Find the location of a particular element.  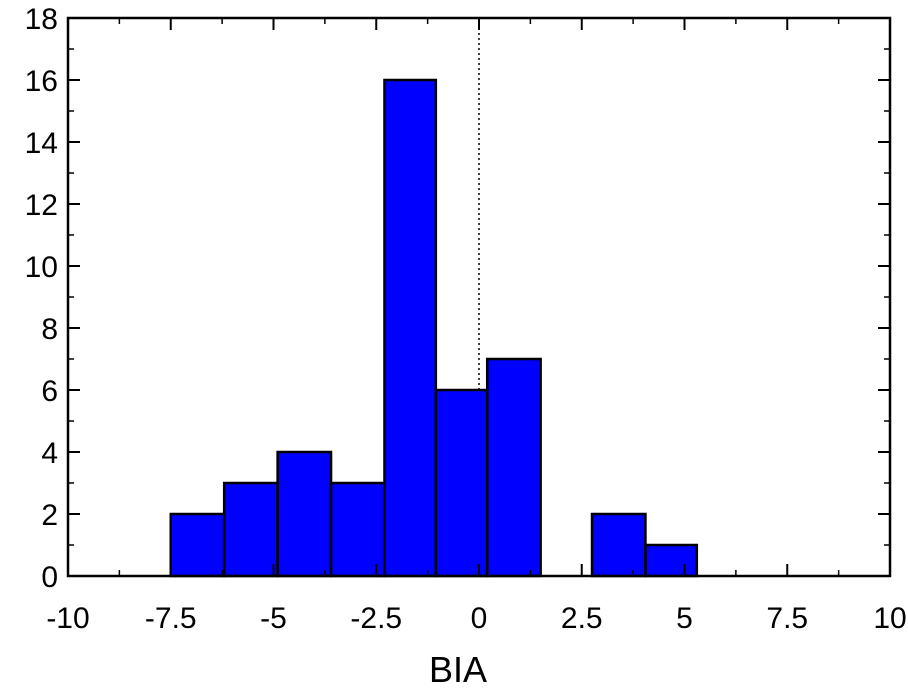

x-tick-label: -5 is located at coordinates (273, 618).